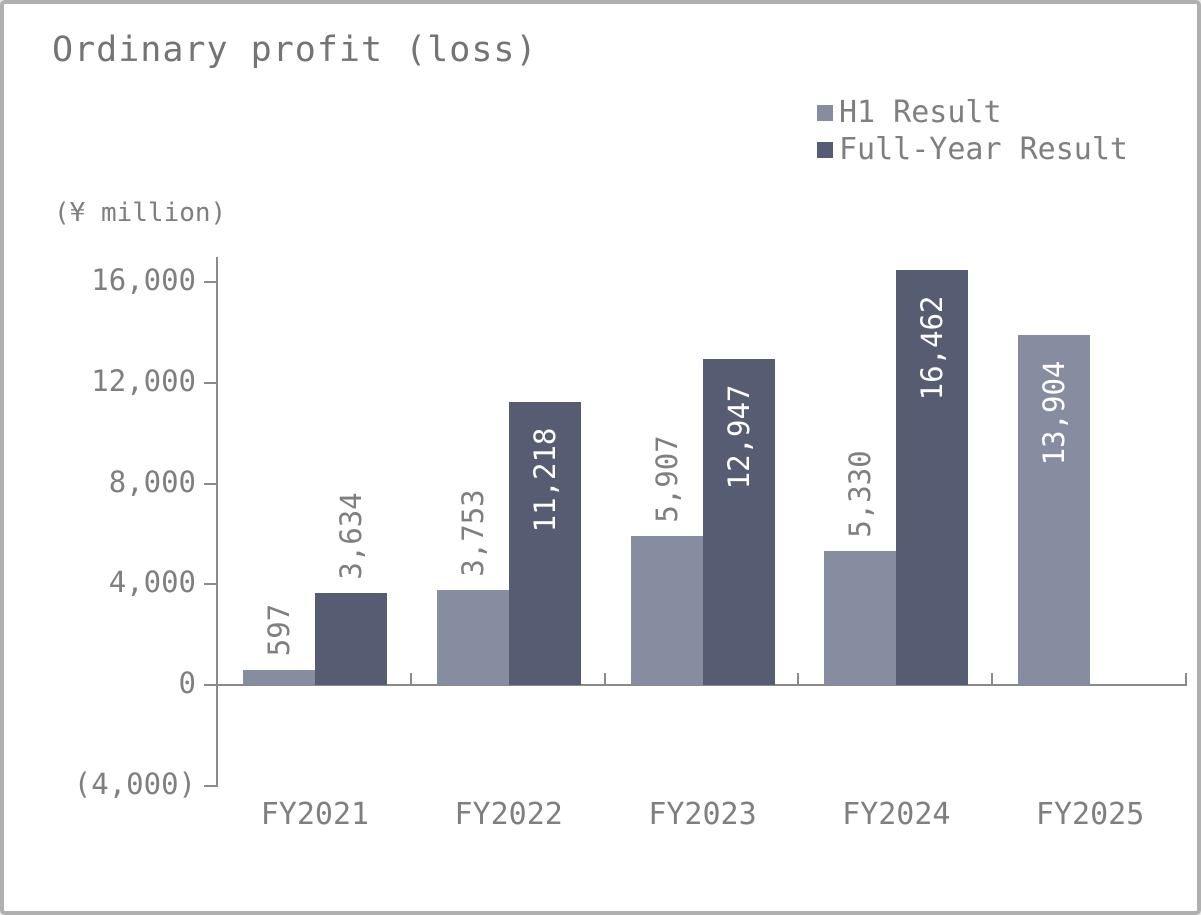 The image size is (1201, 915). What do you see at coordinates (278, 630) in the screenshot?
I see `bar-value-label: 597` at bounding box center [278, 630].